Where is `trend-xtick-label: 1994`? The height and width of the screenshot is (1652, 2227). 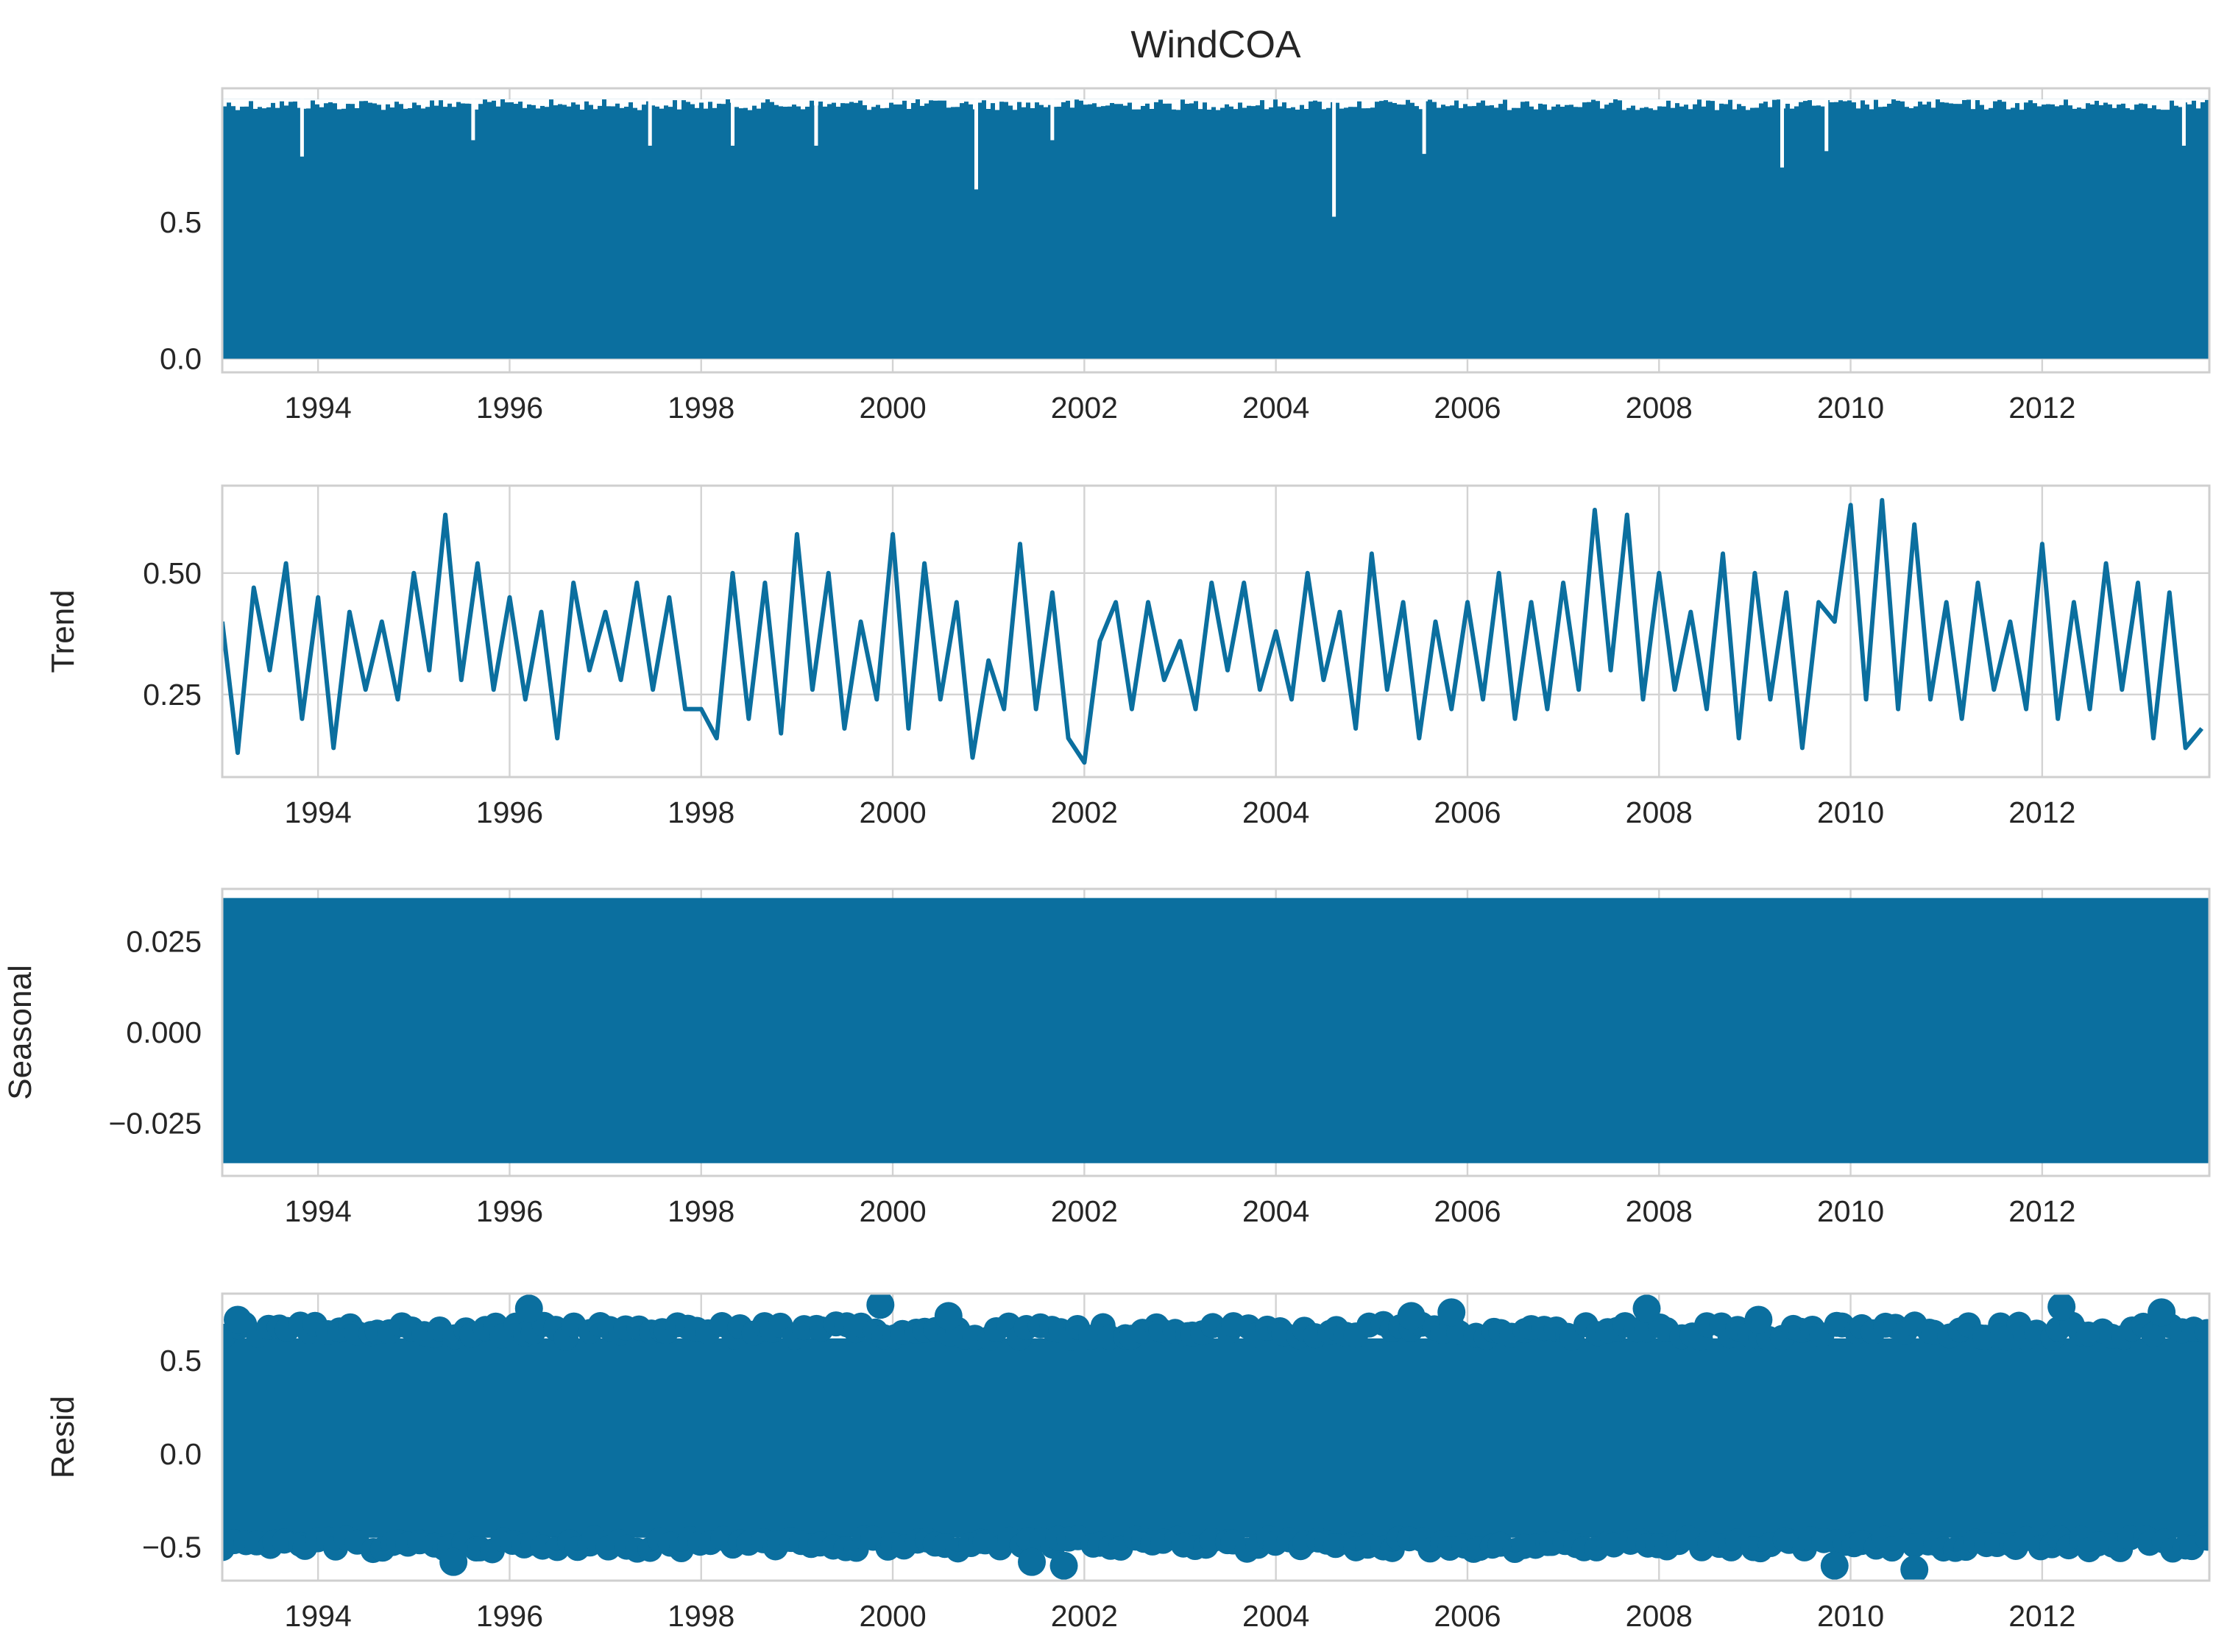 trend-xtick-label: 1994 is located at coordinates (318, 812).